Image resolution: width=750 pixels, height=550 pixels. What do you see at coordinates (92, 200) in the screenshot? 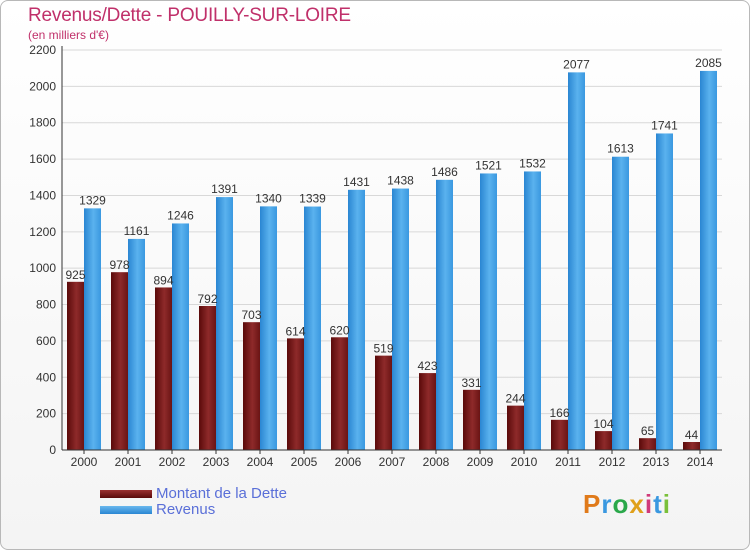
I see `data-label-revenue: 1329` at bounding box center [92, 200].